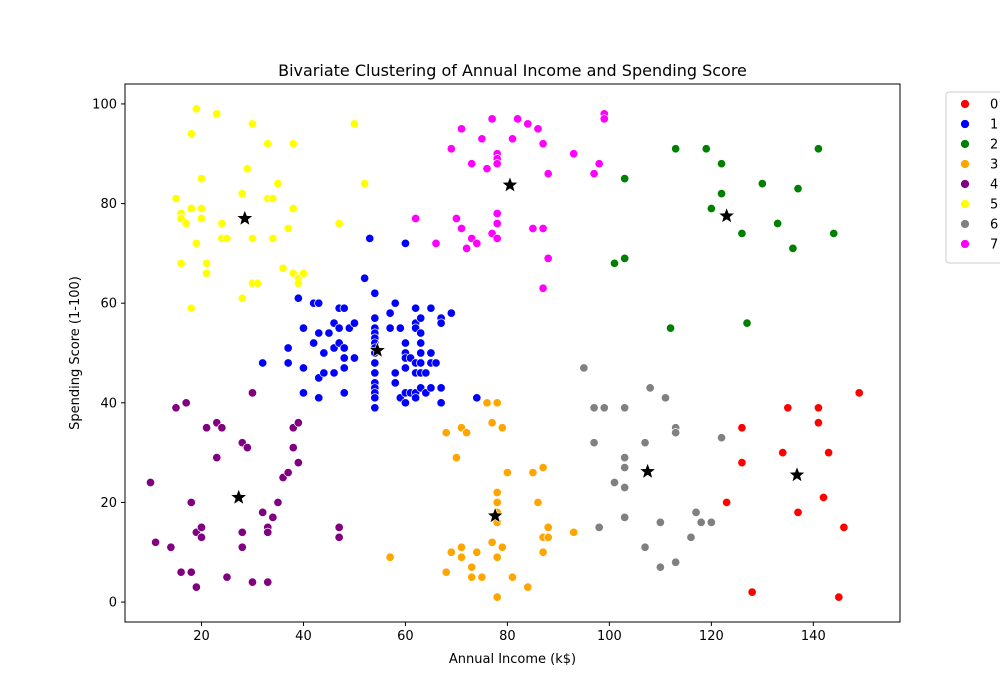 This screenshot has width=1000, height=700. Describe the element at coordinates (994, 125) in the screenshot. I see `legend-label: 1` at that location.